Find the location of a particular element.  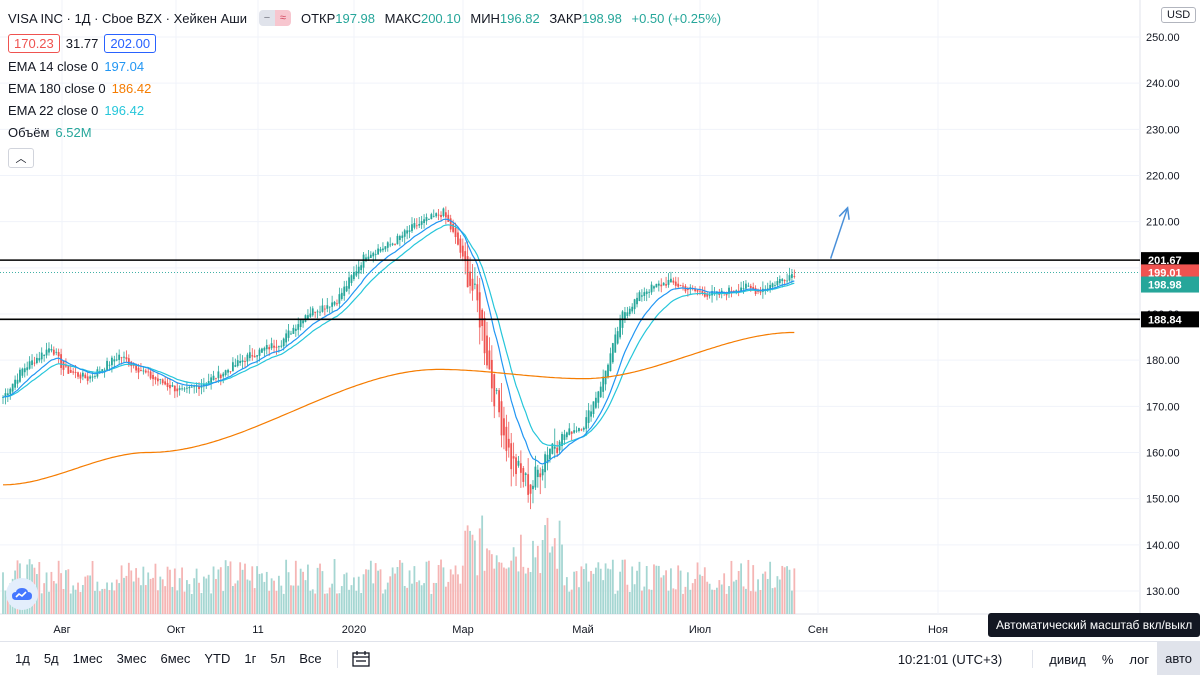

currency-label: USD is located at coordinates (1179, 15).